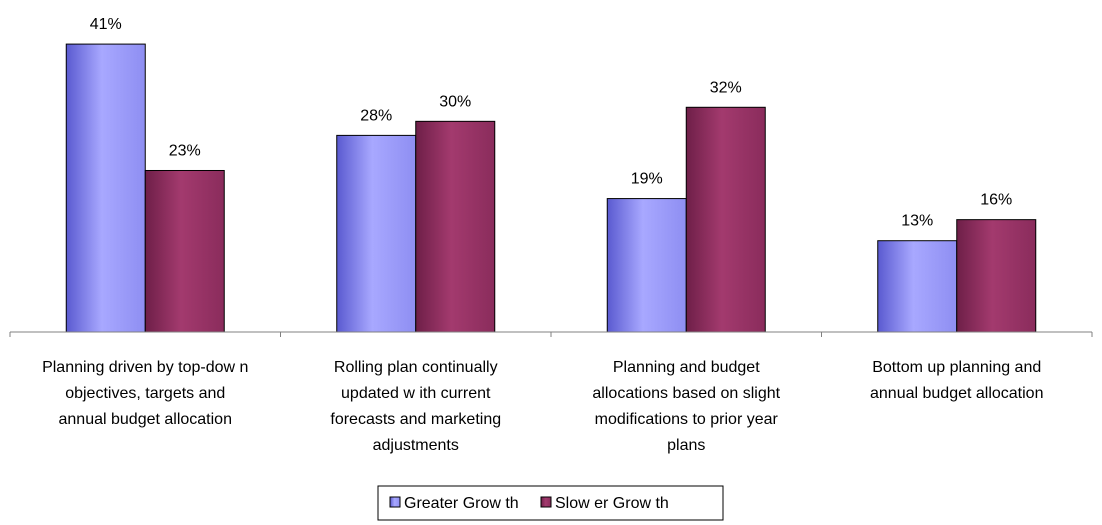  I want to click on x-axis, so click(551, 334).